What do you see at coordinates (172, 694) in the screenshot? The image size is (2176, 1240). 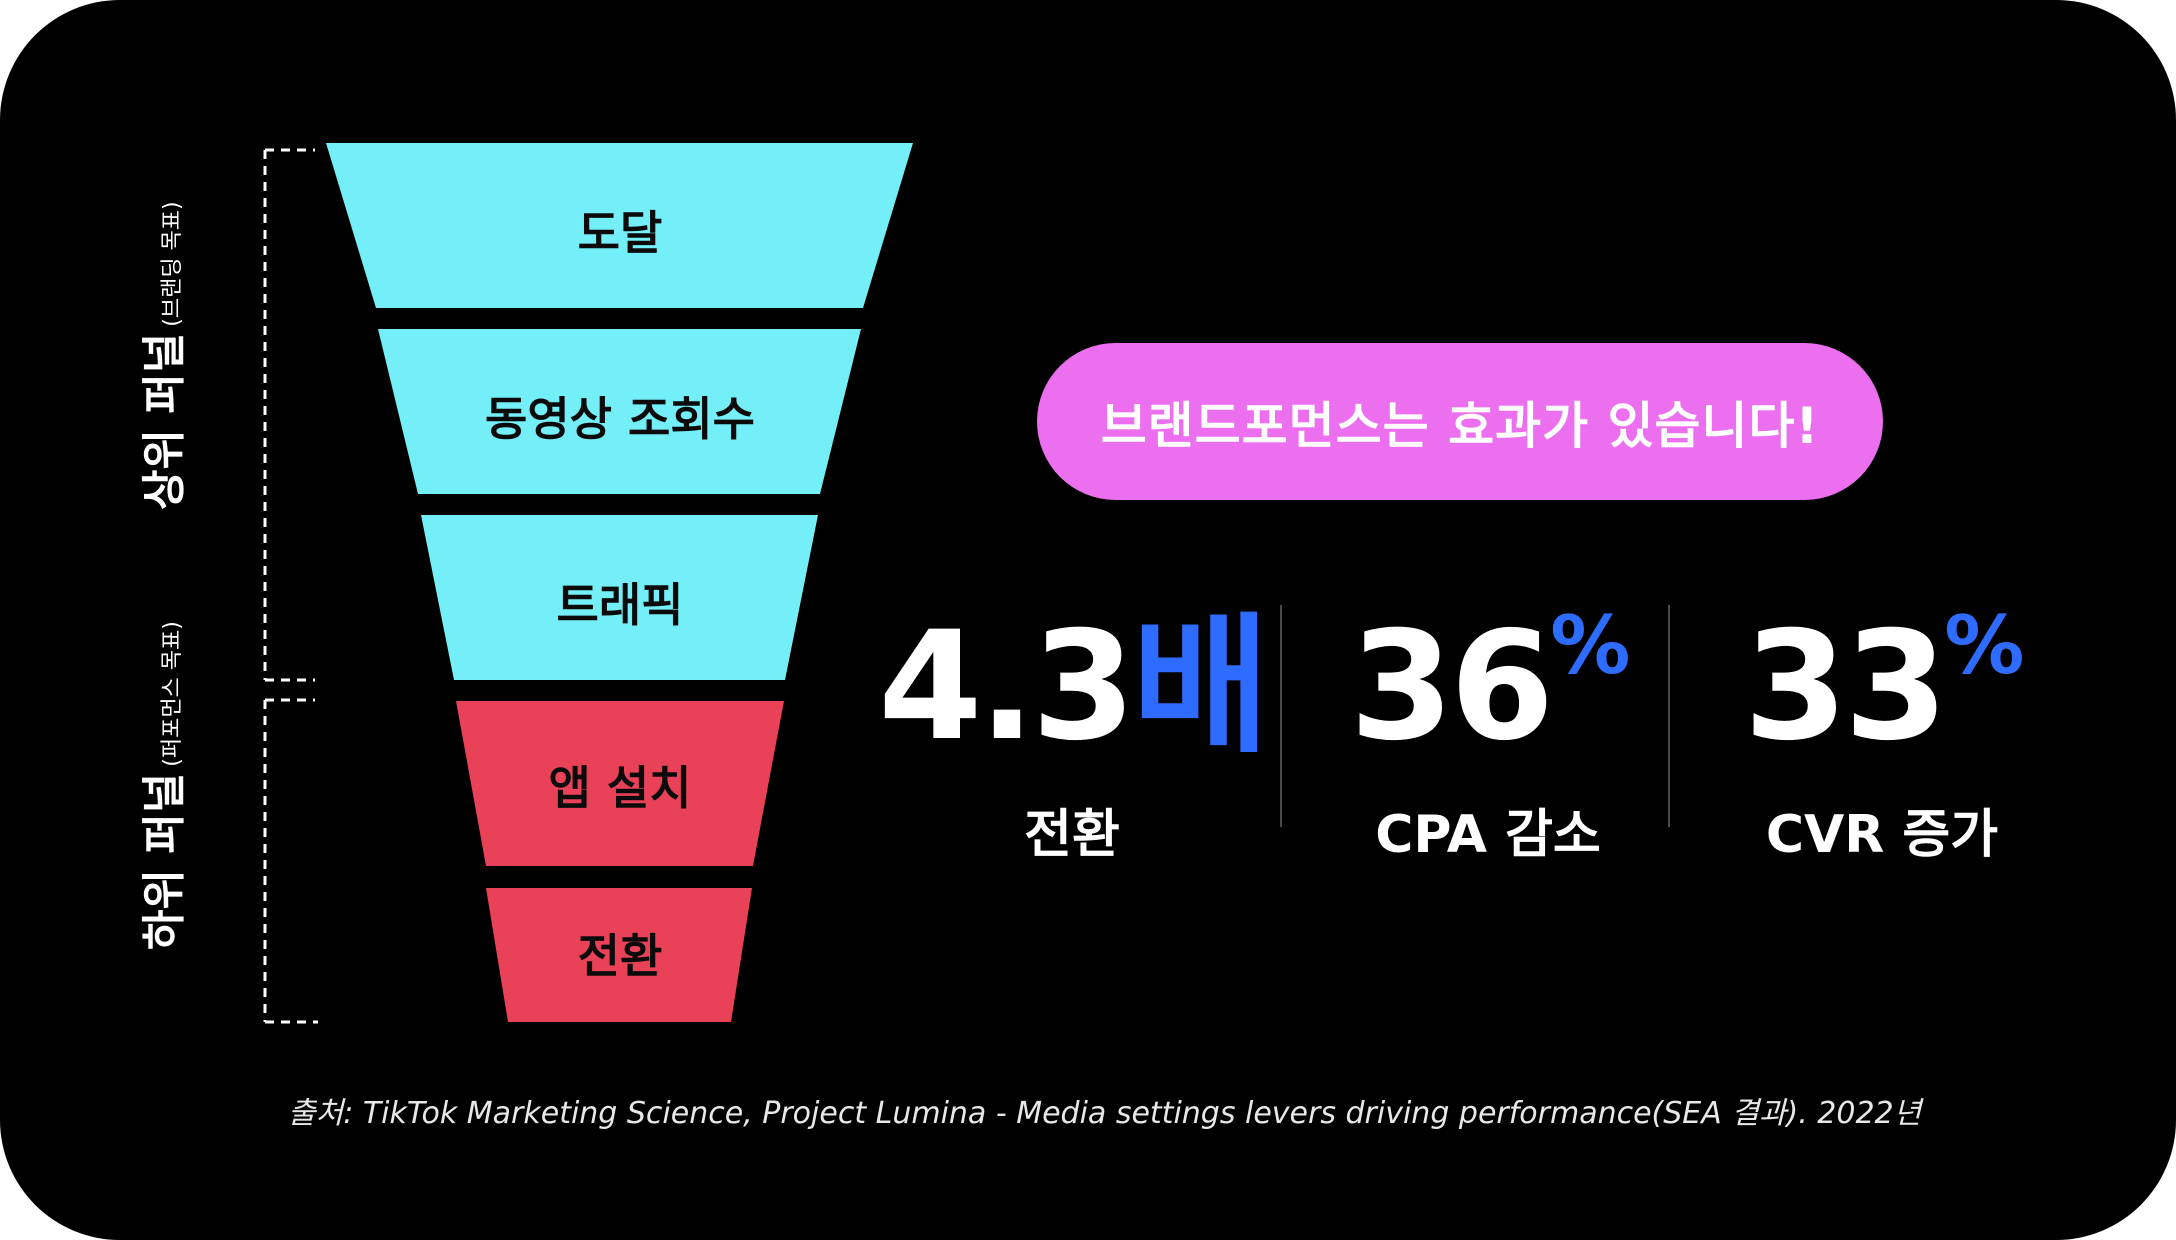 I see `lower-funnel-subtitle: (퍼포먼스 목표)` at bounding box center [172, 694].